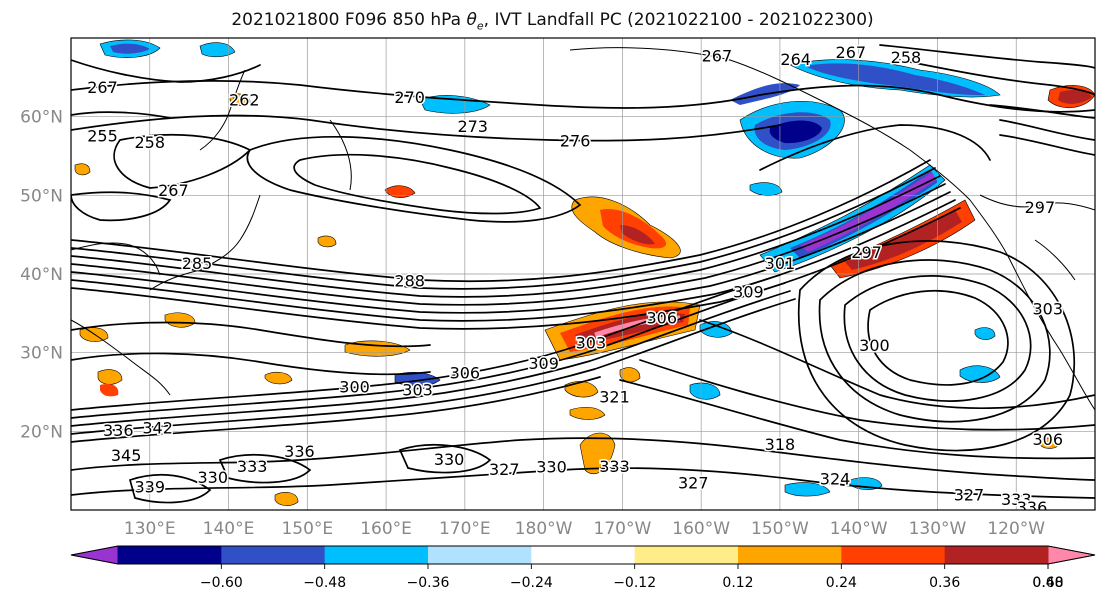 This screenshot has height=603, width=1105. What do you see at coordinates (465, 529) in the screenshot?
I see `longitude-label: 170°E` at bounding box center [465, 529].